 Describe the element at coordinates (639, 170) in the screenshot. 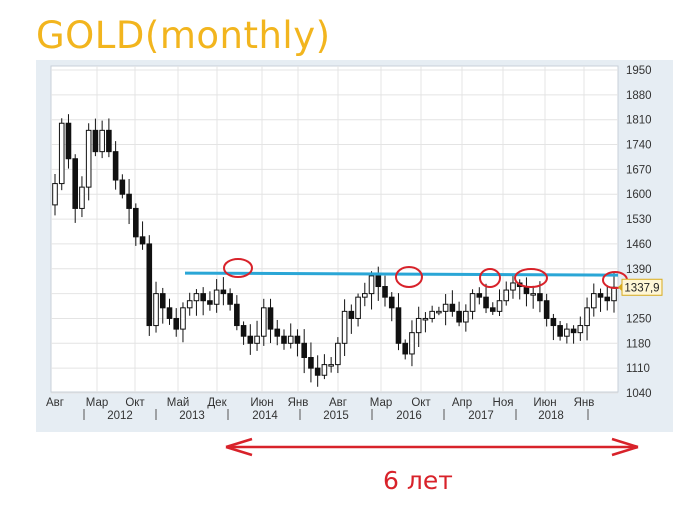

I see `y-tick-label: 1670` at that location.